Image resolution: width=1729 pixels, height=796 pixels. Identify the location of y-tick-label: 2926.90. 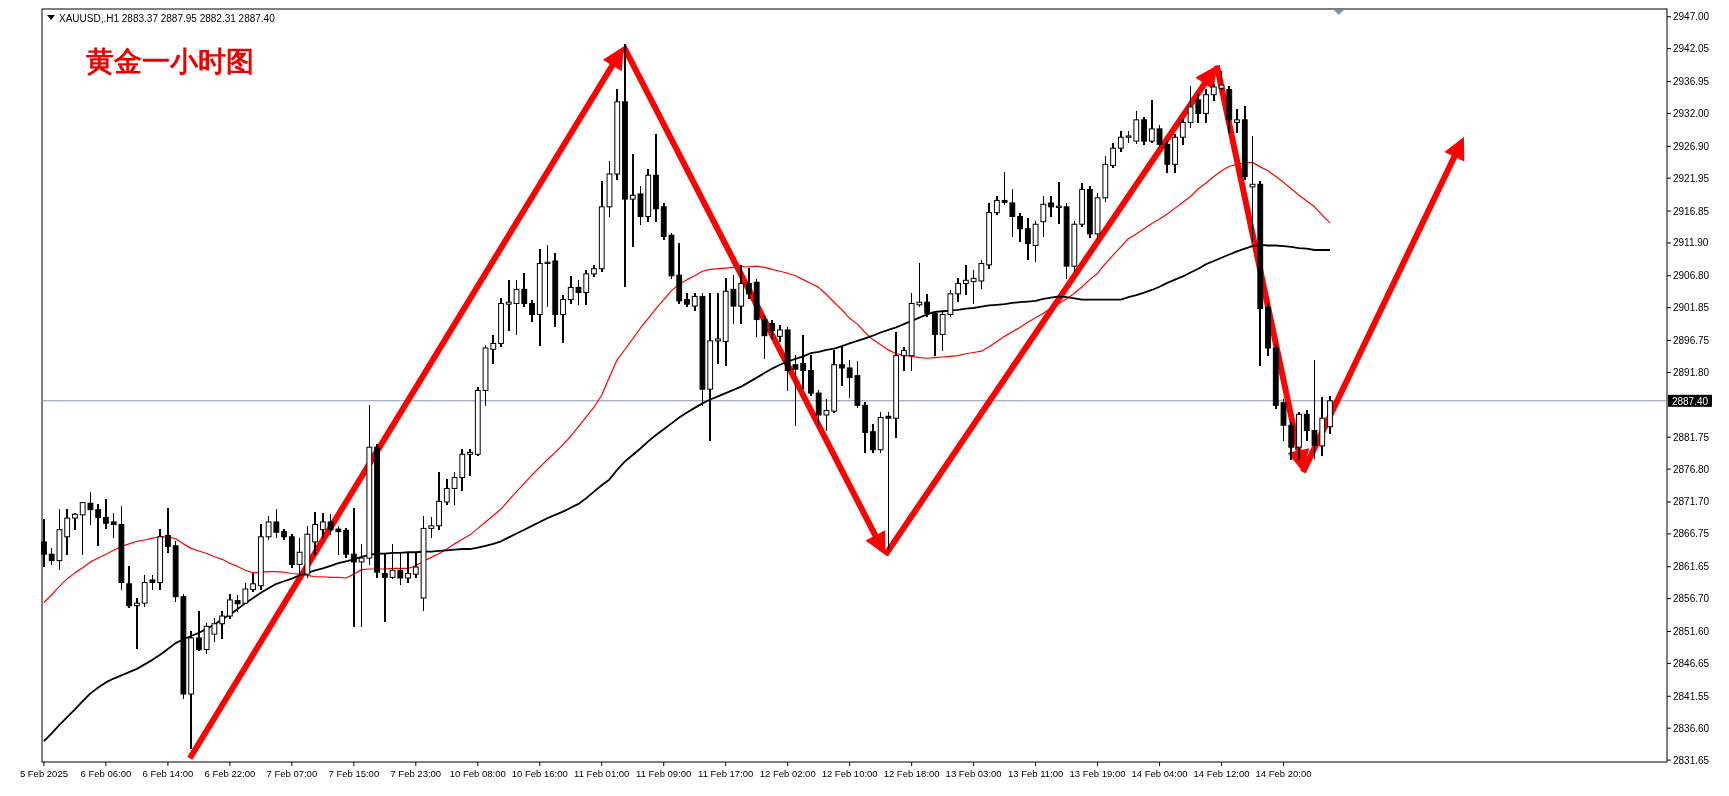
(1691, 146).